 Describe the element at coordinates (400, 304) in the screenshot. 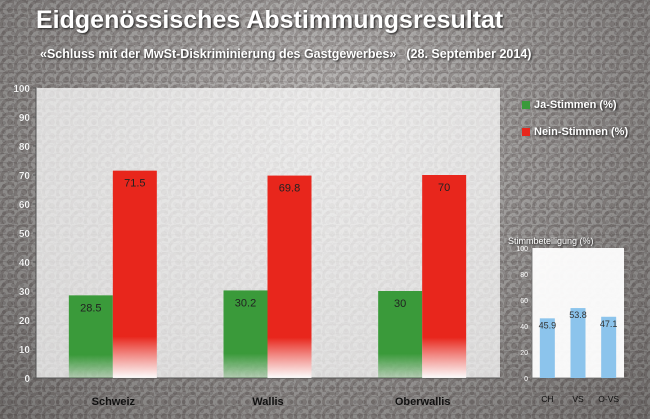

I see `bar-data-label: 30` at that location.